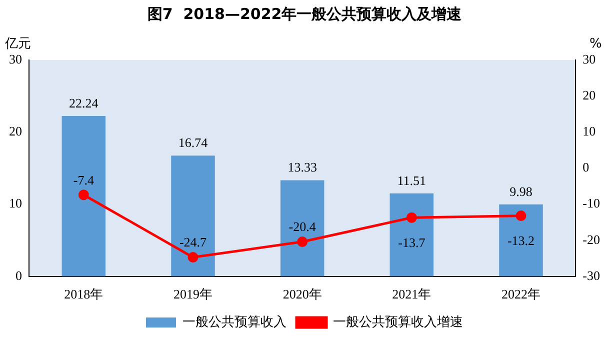  What do you see at coordinates (83, 180) in the screenshot?
I see `data-label: -7.4` at bounding box center [83, 180].